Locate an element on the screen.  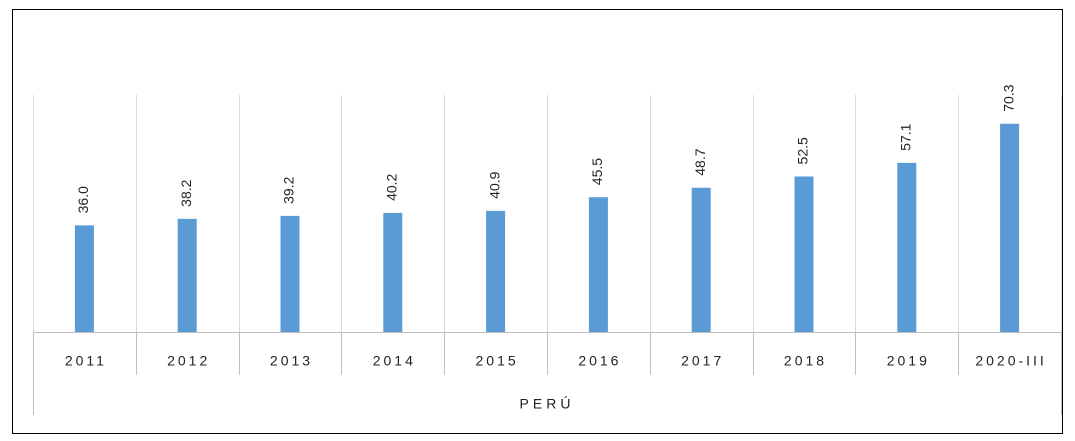
x-tick-label: 2011 is located at coordinates (86, 361).